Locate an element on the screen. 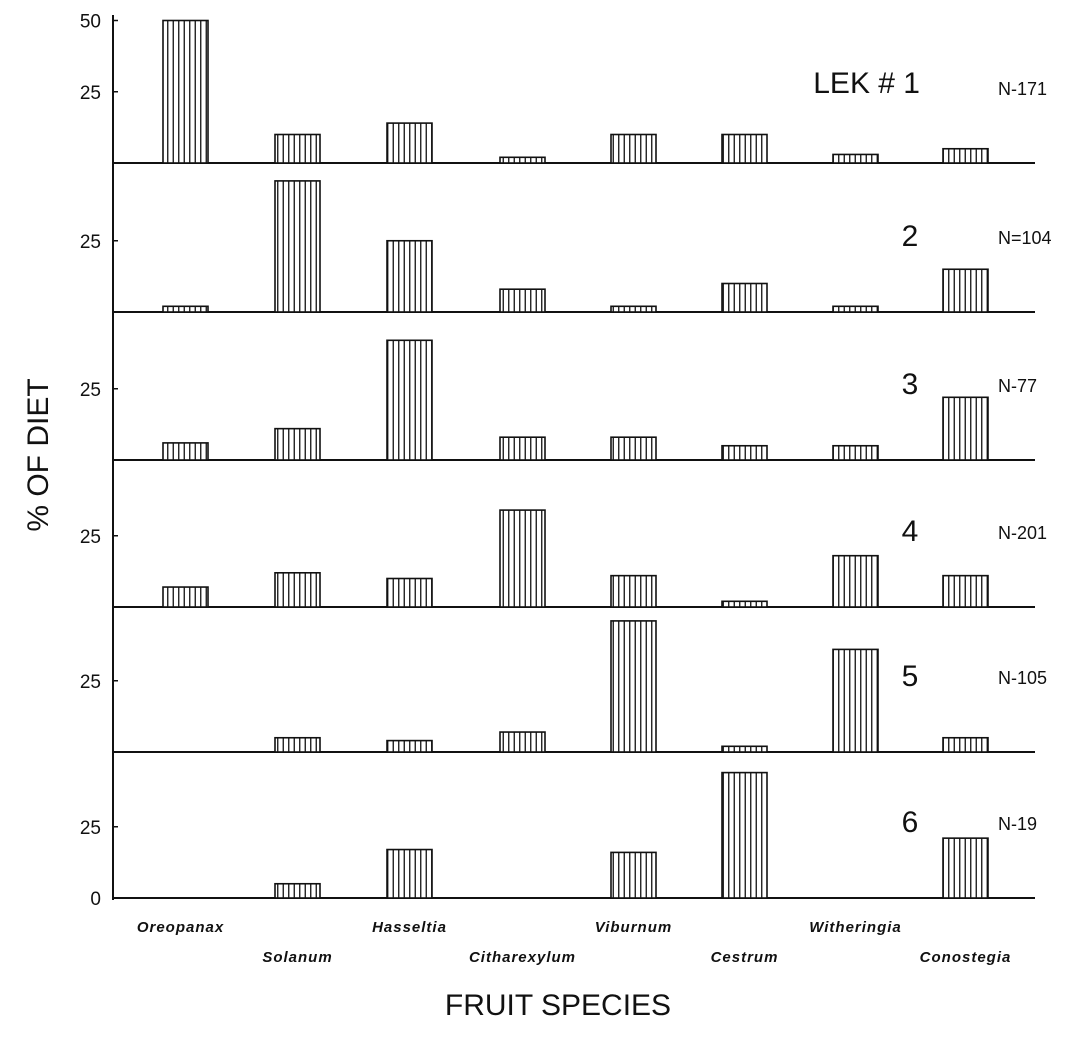  panel-n-label: N=104 is located at coordinates (1025, 238).